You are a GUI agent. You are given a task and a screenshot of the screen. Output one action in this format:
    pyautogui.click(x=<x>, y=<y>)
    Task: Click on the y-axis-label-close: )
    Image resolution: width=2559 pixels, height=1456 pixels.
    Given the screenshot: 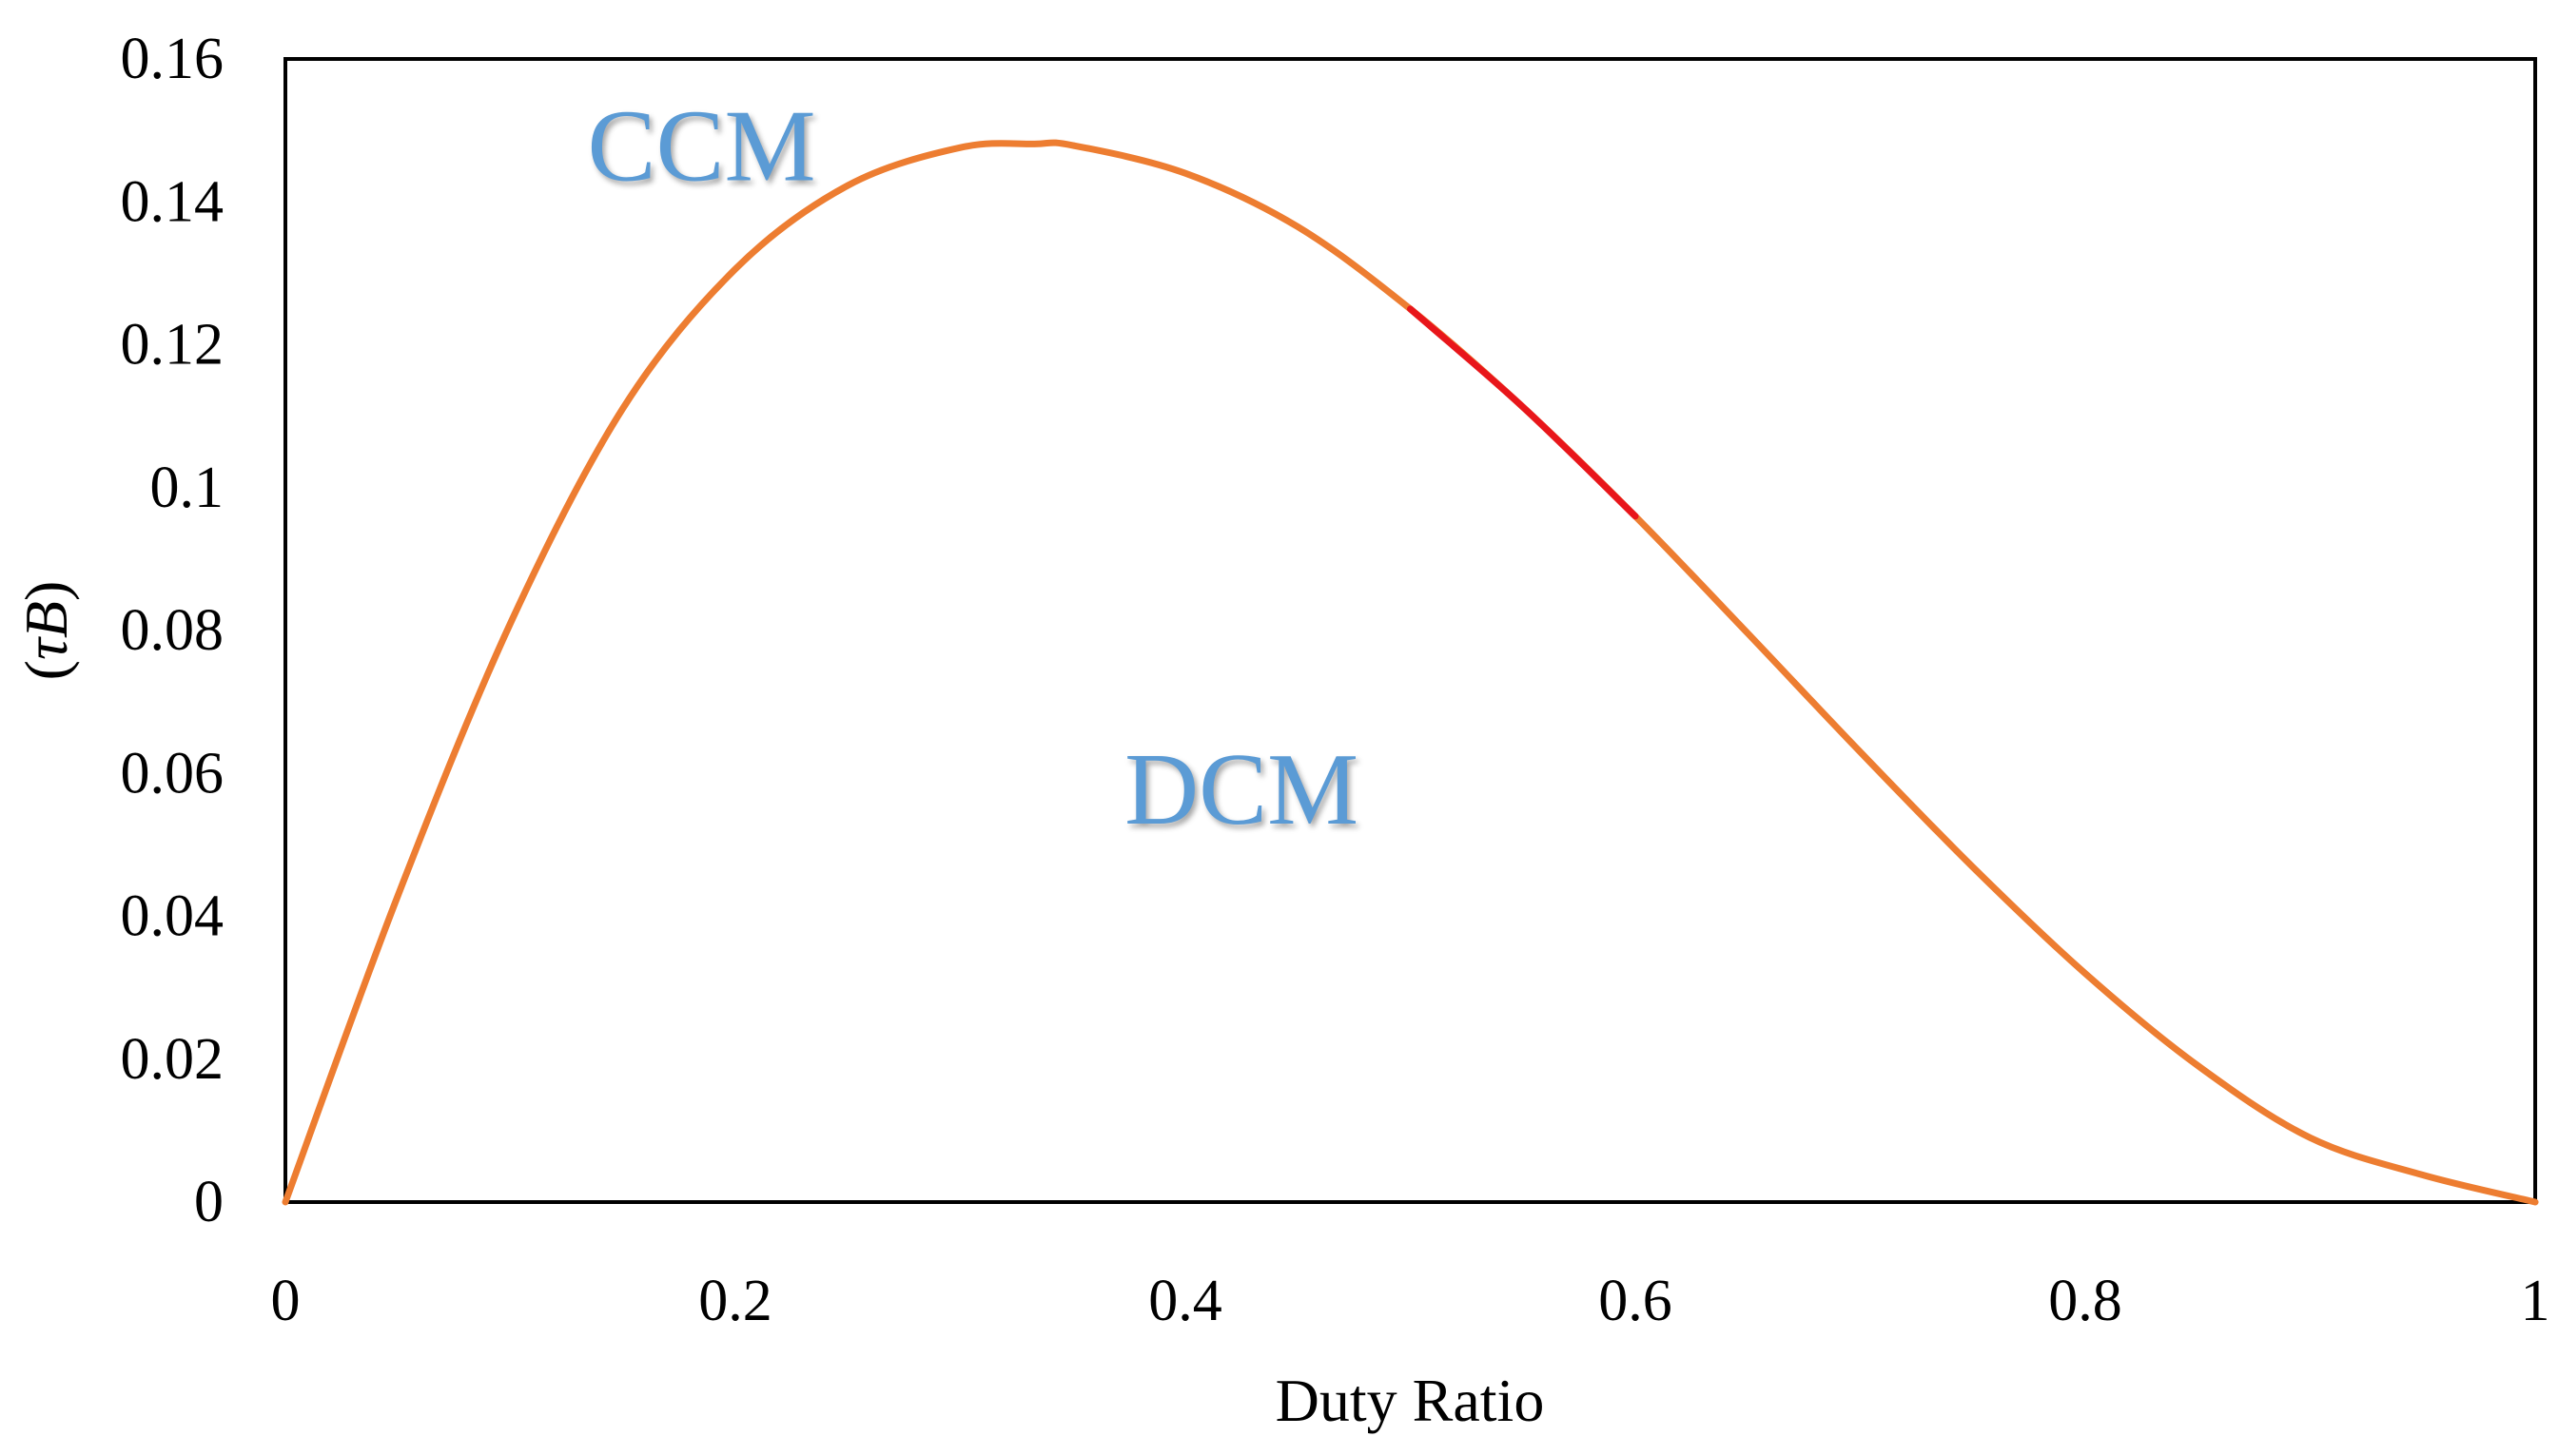 What is the action you would take?
    pyautogui.click(x=46, y=591)
    